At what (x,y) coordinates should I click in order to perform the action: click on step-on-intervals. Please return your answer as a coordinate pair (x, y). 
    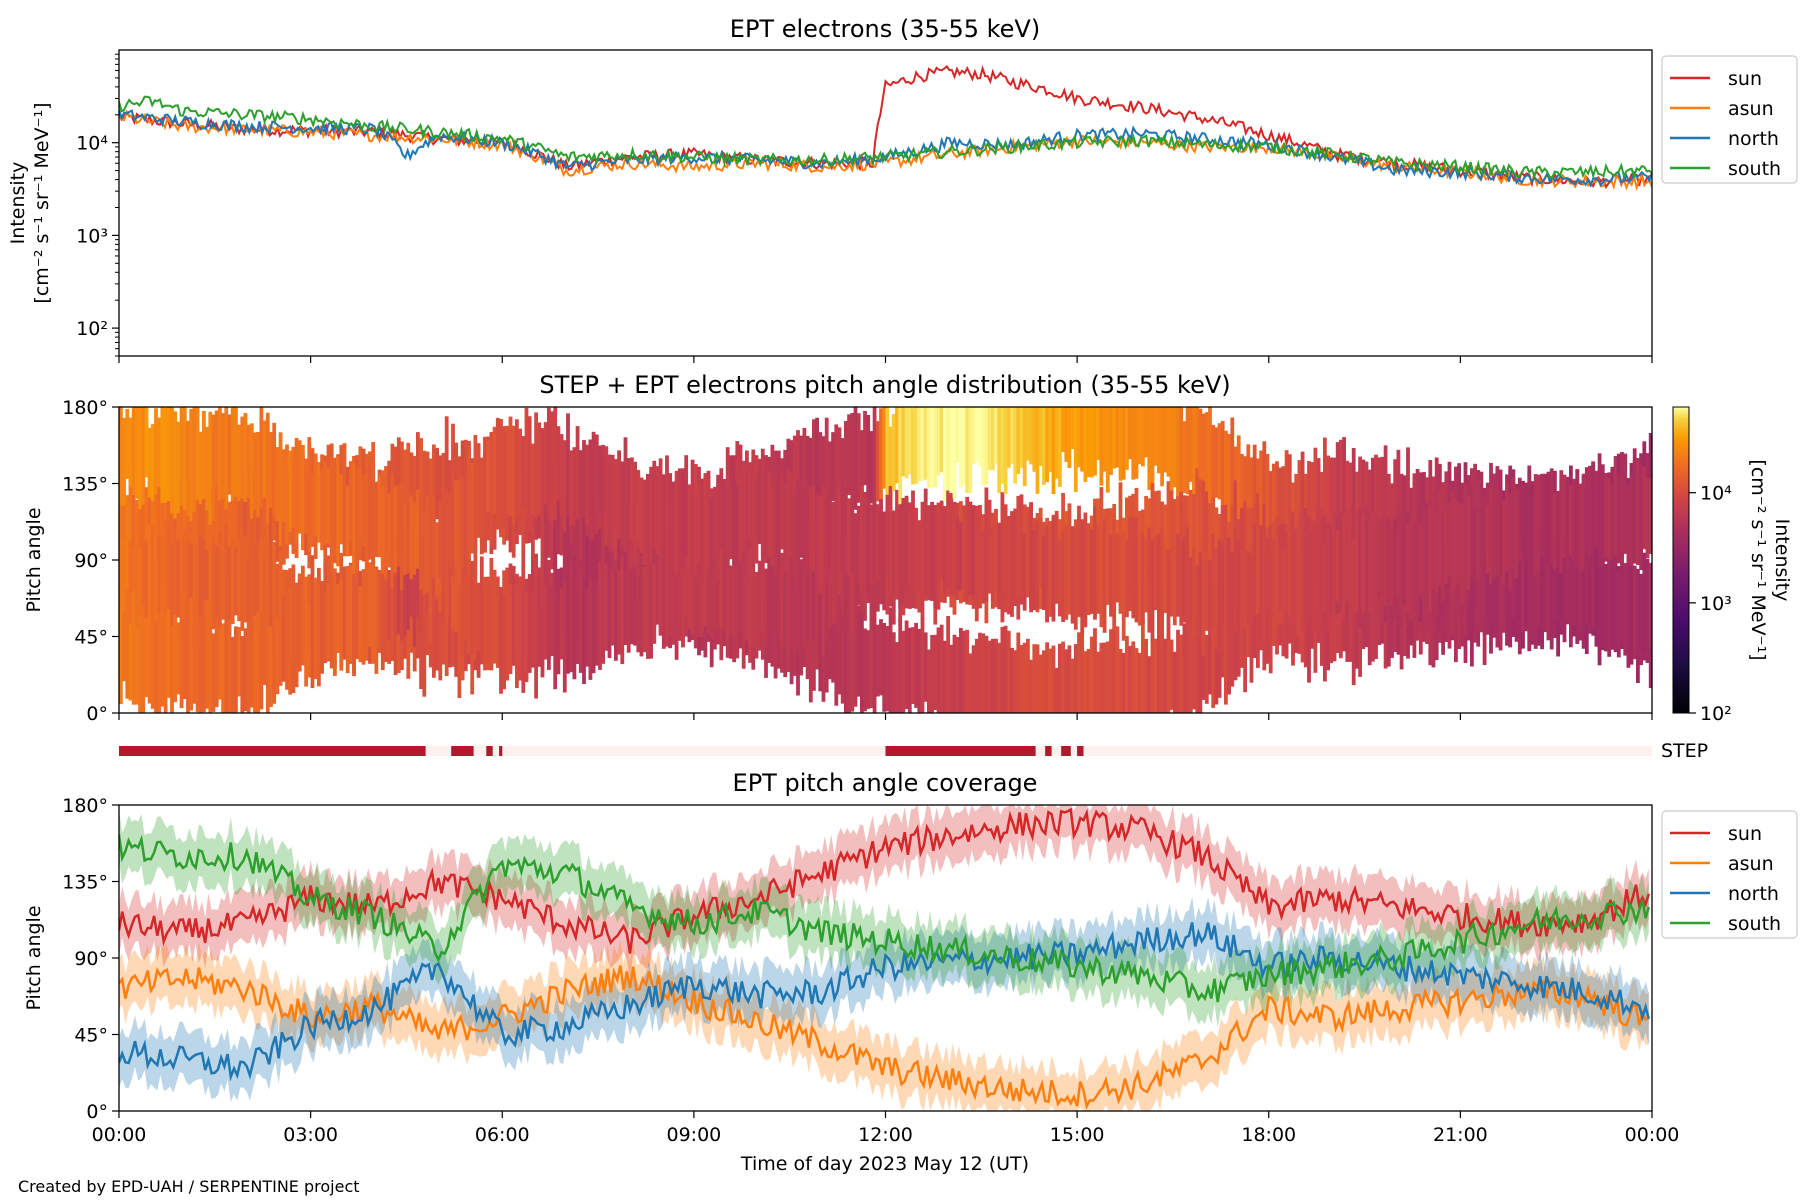
    Looking at the image, I should click on (601, 751).